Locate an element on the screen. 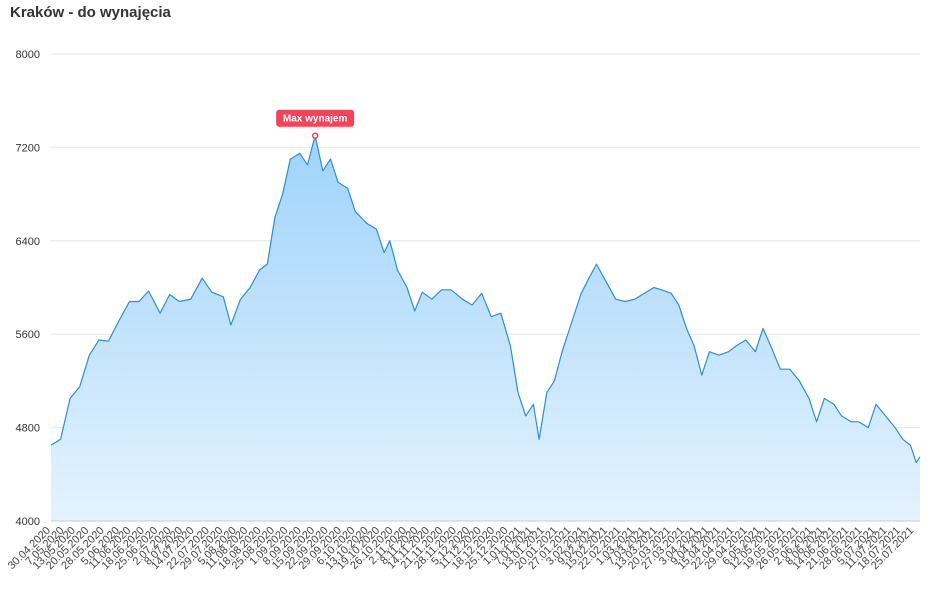 The height and width of the screenshot is (600, 930). annotations: Max wynajem is located at coordinates (315, 124).